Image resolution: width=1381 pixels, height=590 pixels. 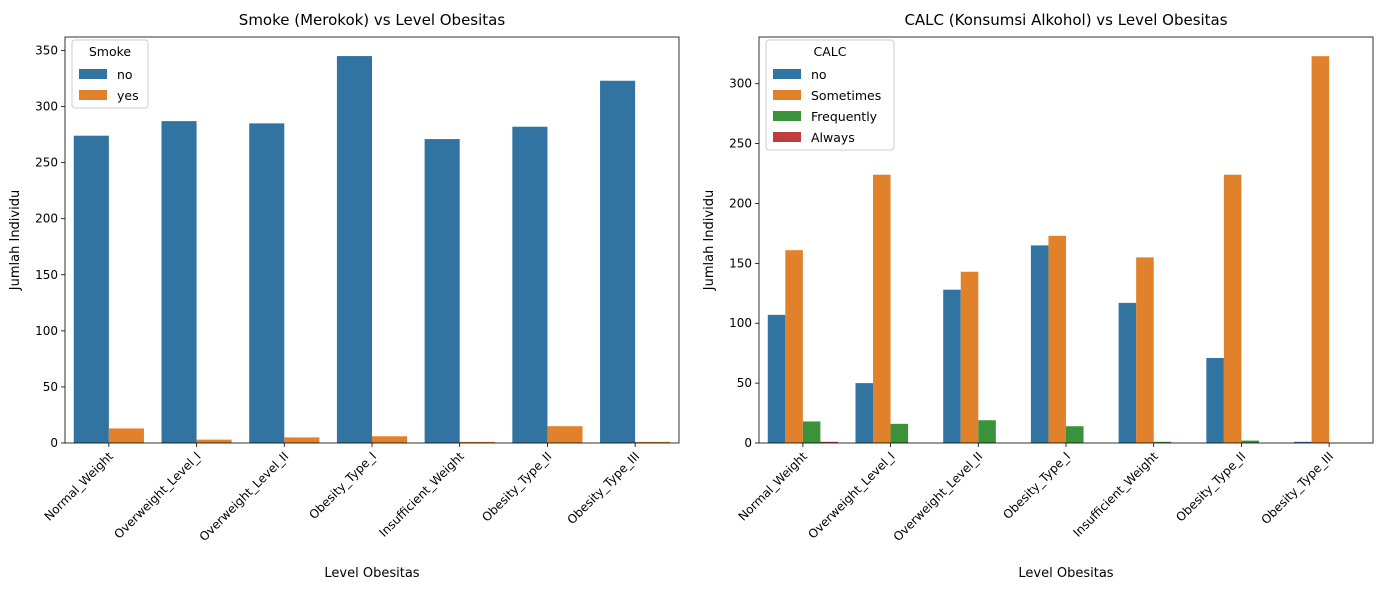 What do you see at coordinates (794, 346) in the screenshot?
I see `bar-sometimes-normal_weight` at bounding box center [794, 346].